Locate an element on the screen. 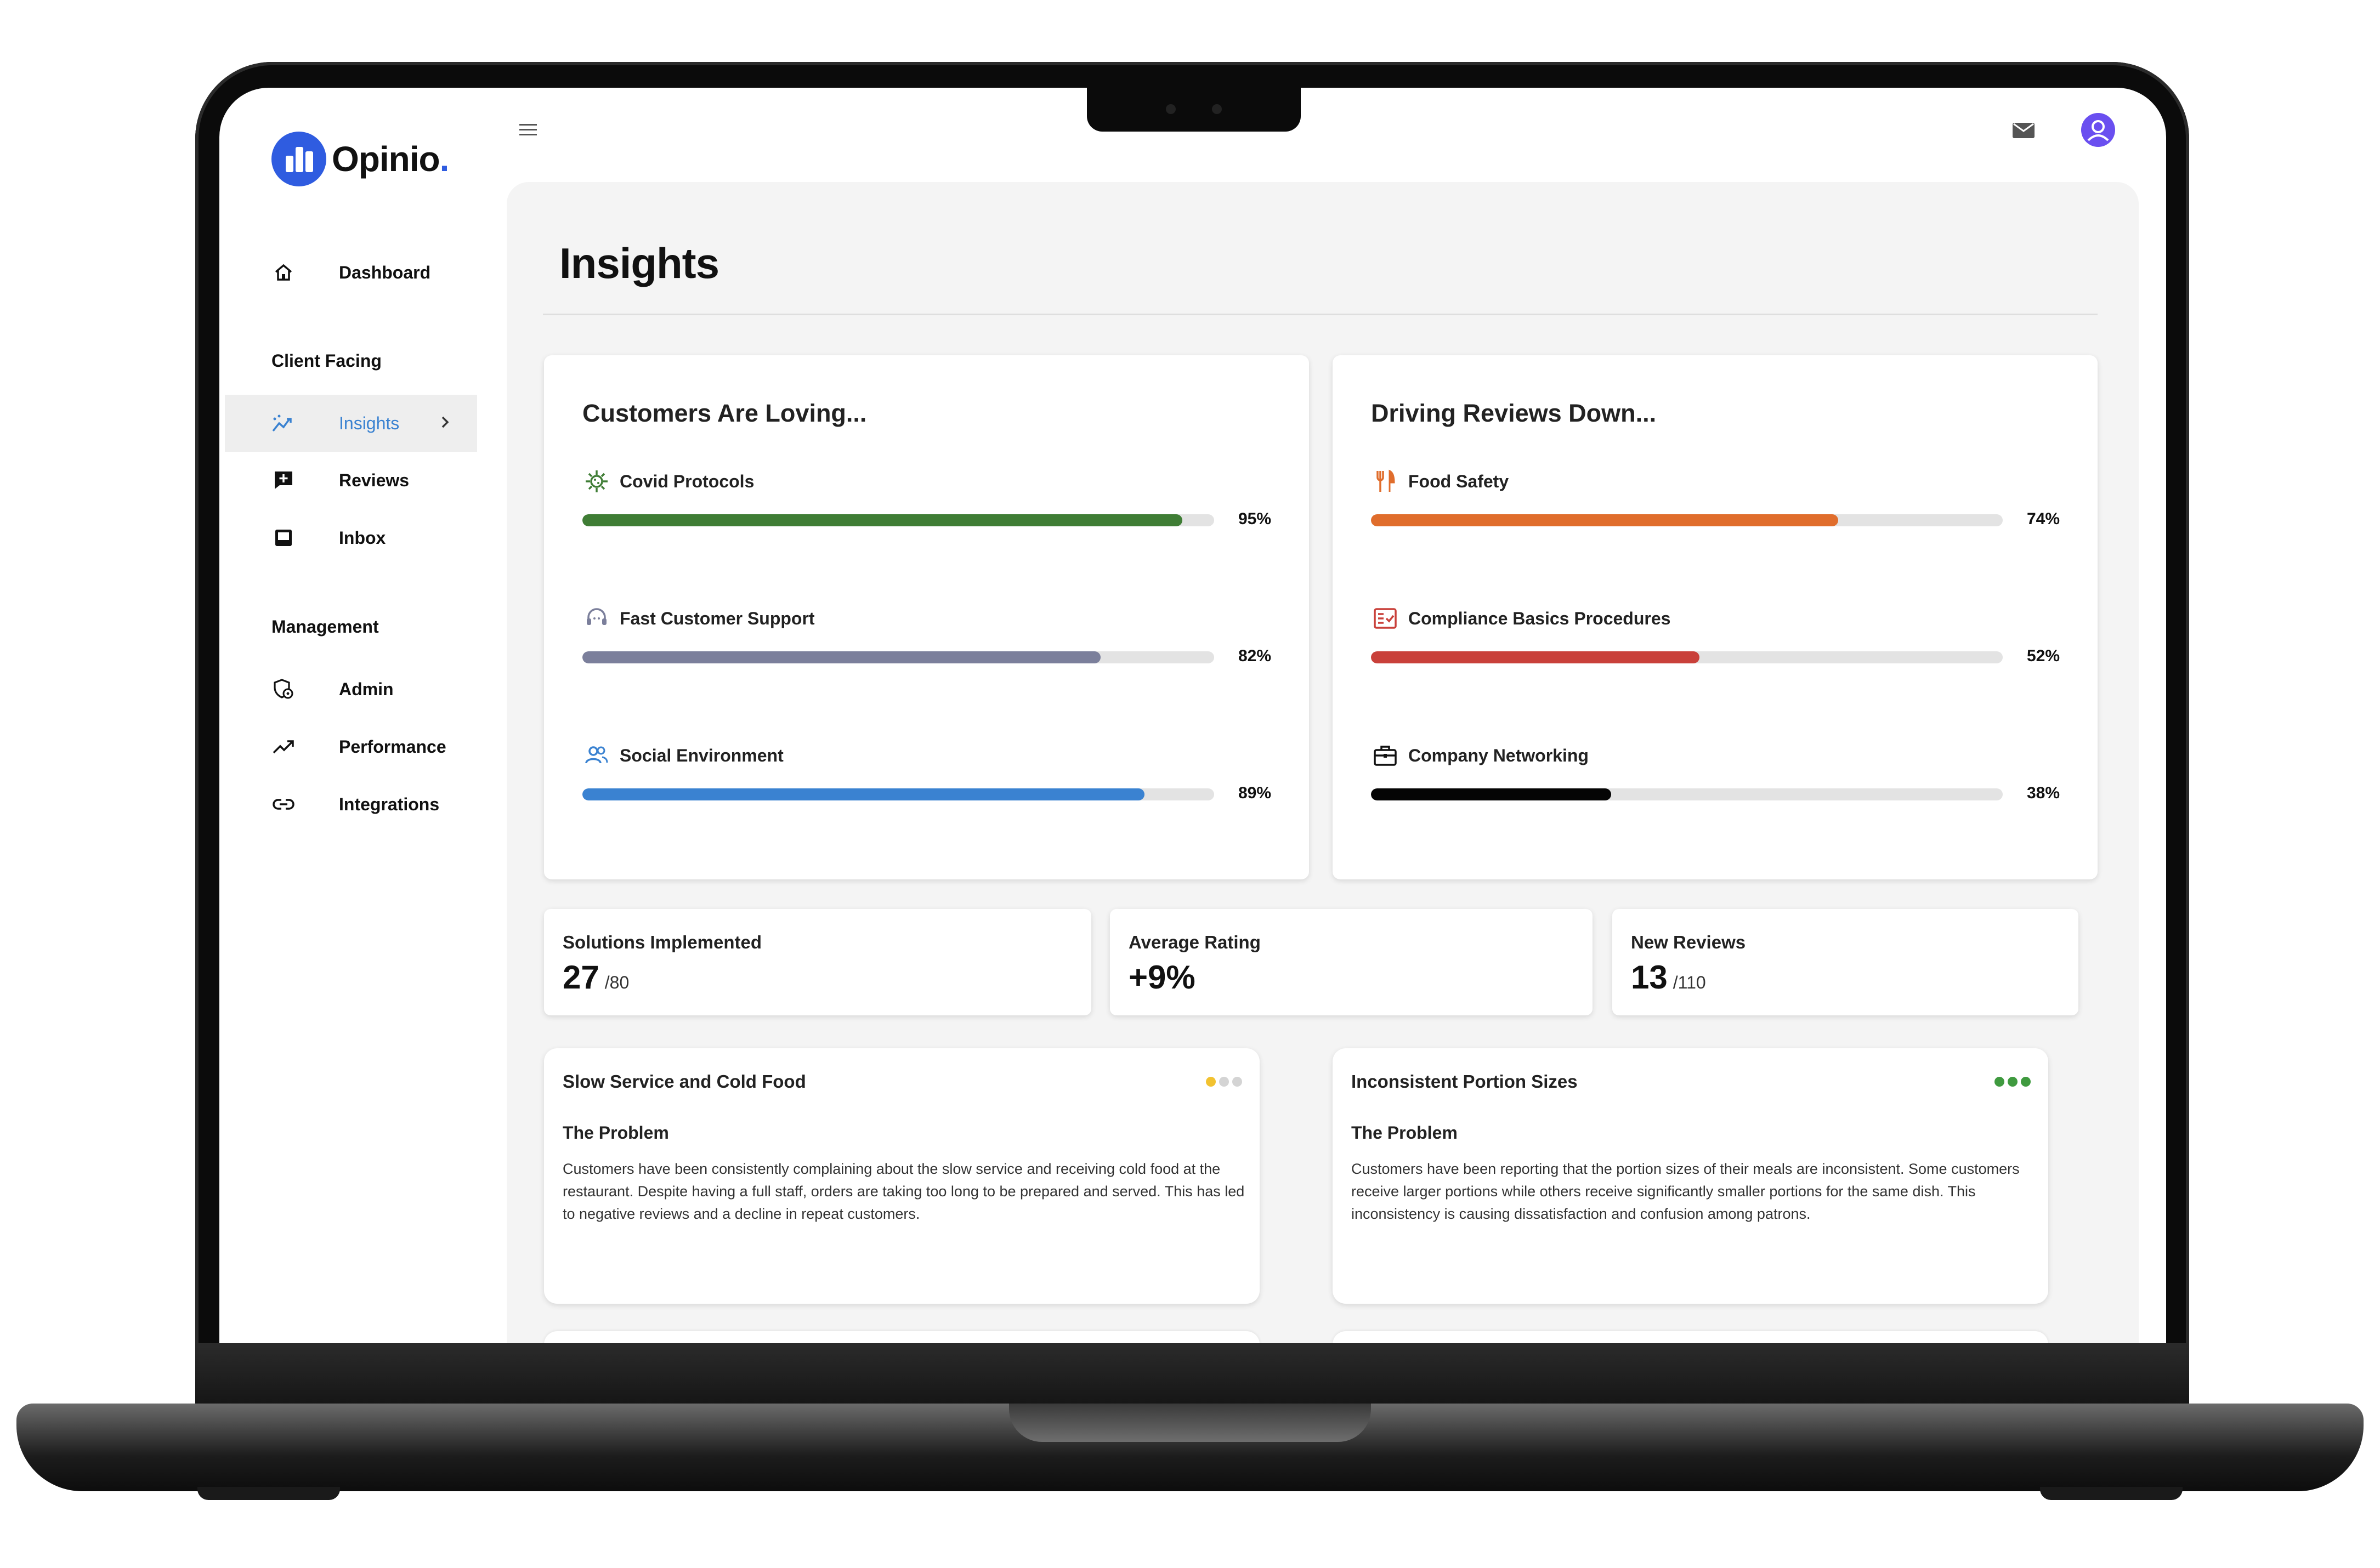 This screenshot has width=2380, height=1568. stat-label: Average Rating is located at coordinates (1195, 942).